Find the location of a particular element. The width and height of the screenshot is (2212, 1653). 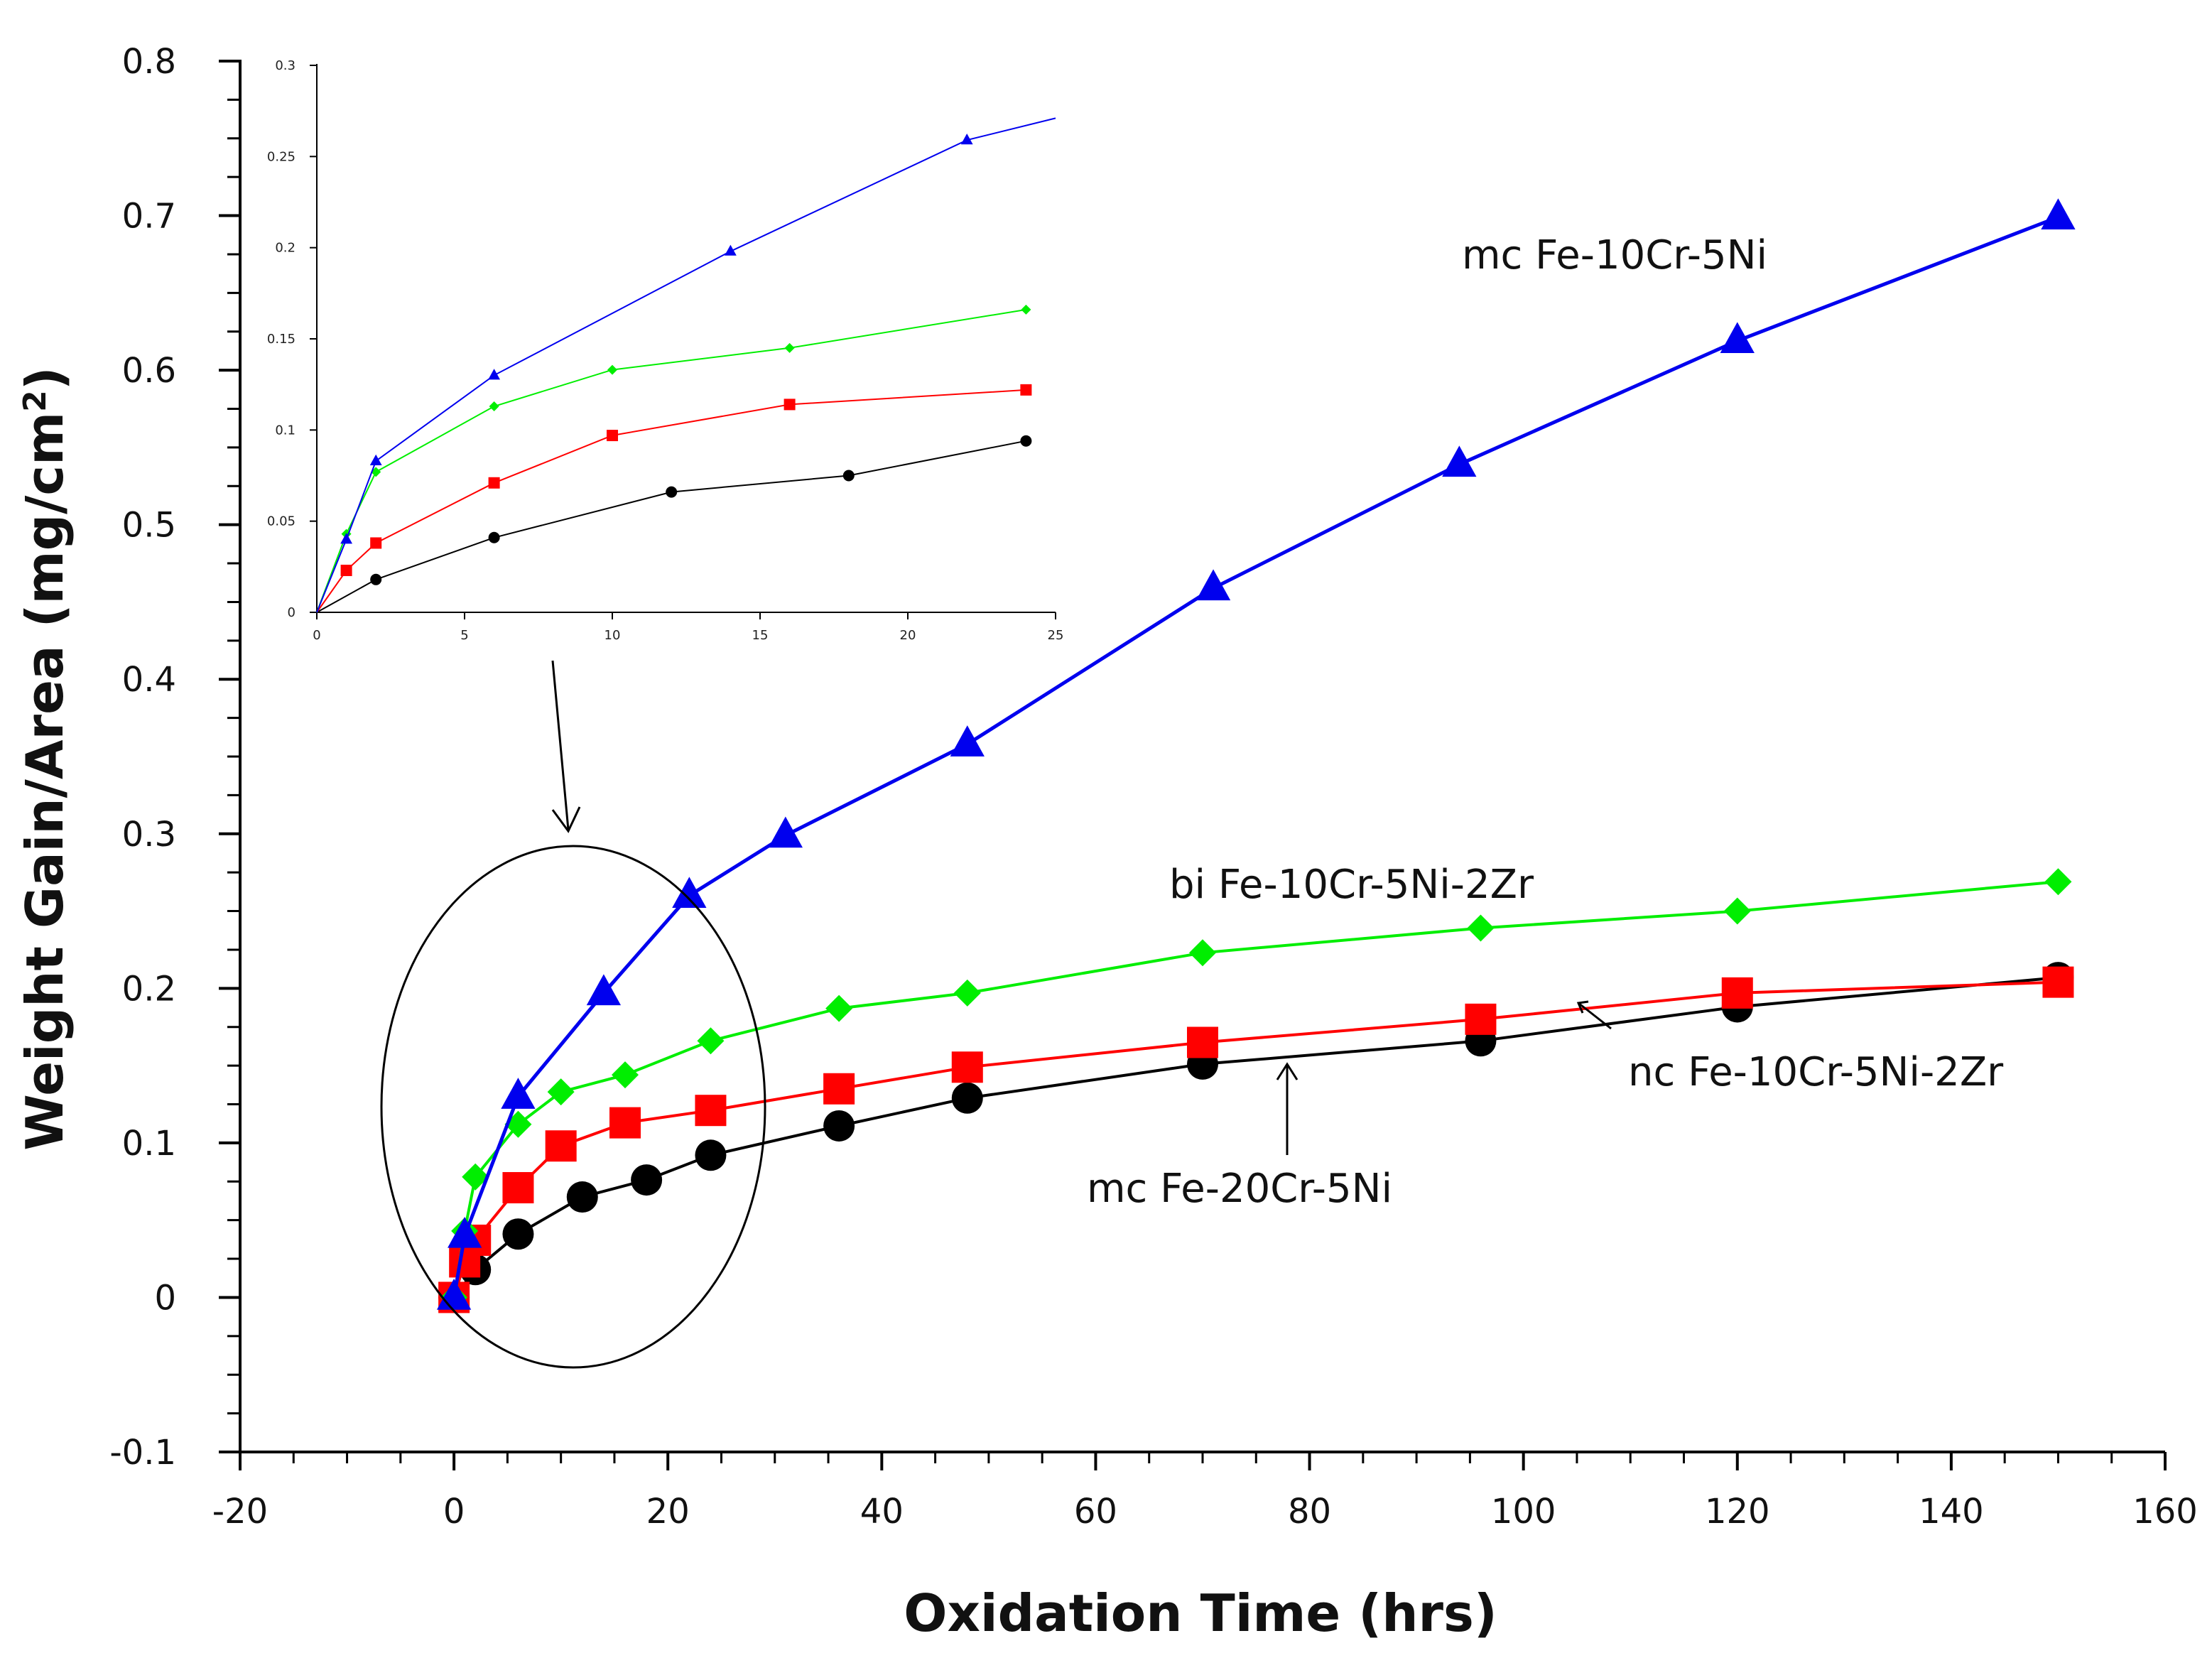

y-axis-title-end: ) is located at coordinates (45, 378).